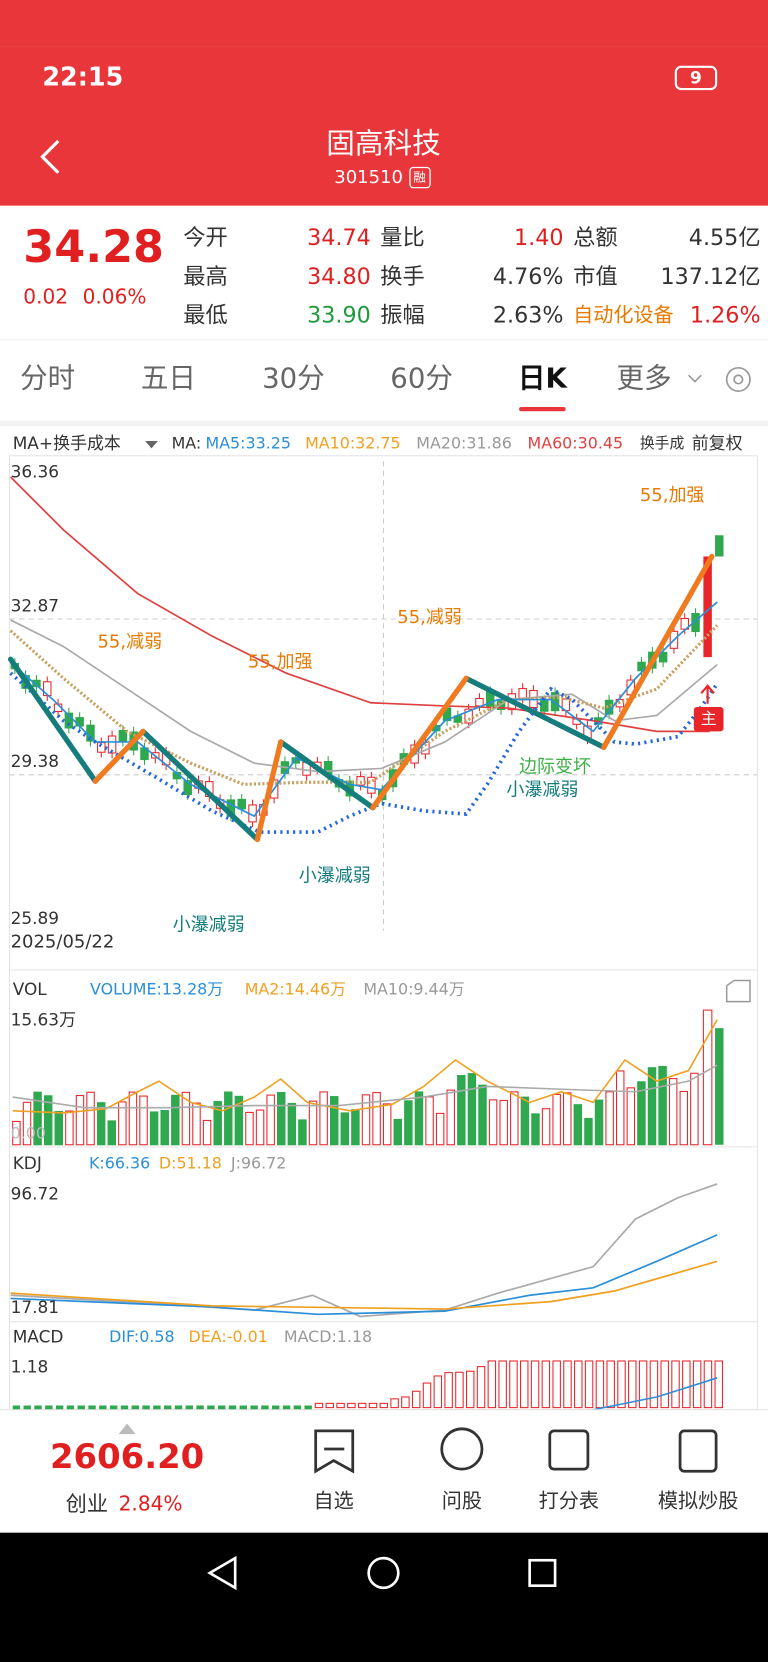 This screenshot has width=768, height=1662. Describe the element at coordinates (222, 1573) in the screenshot. I see `nav-back` at that location.